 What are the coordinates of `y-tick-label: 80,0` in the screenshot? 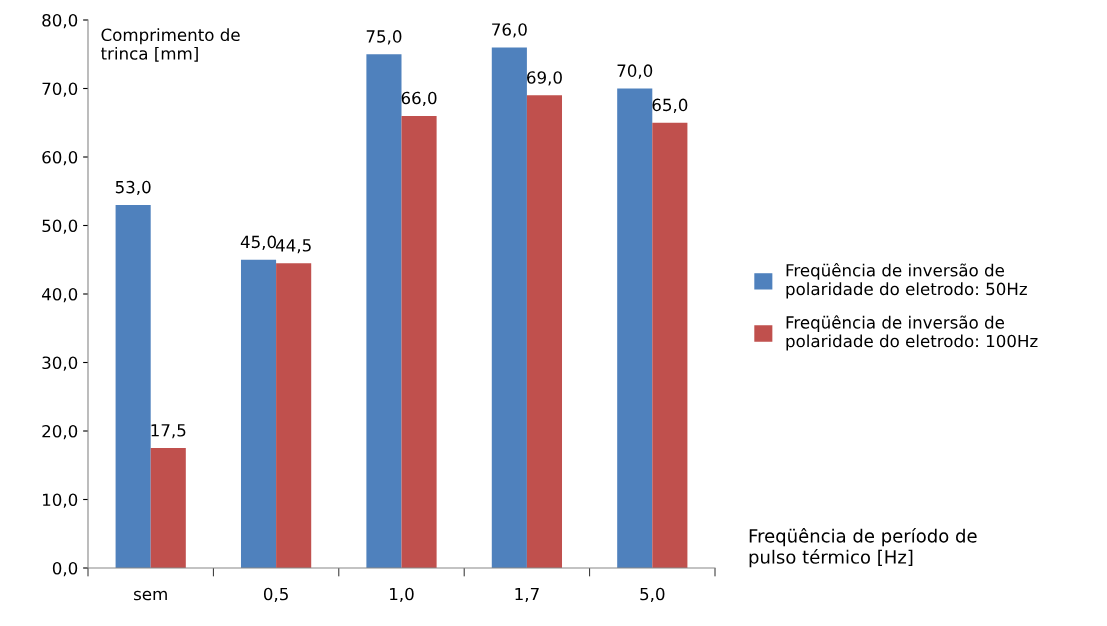 It's located at (60, 21).